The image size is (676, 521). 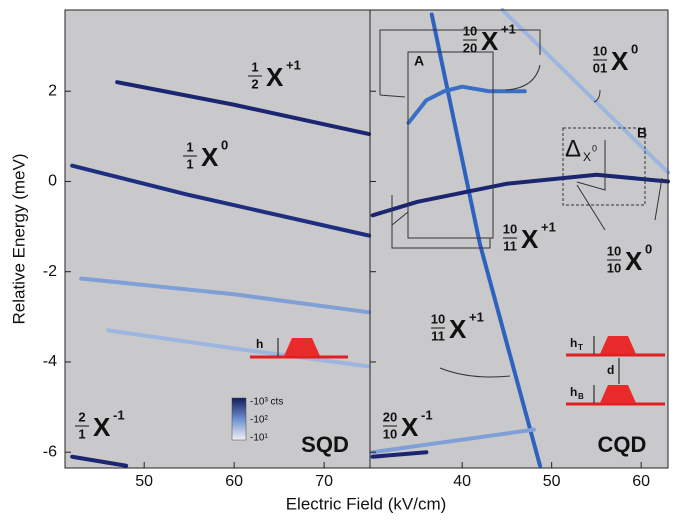 What do you see at coordinates (622, 444) in the screenshot?
I see `panel-label: CQD` at bounding box center [622, 444].